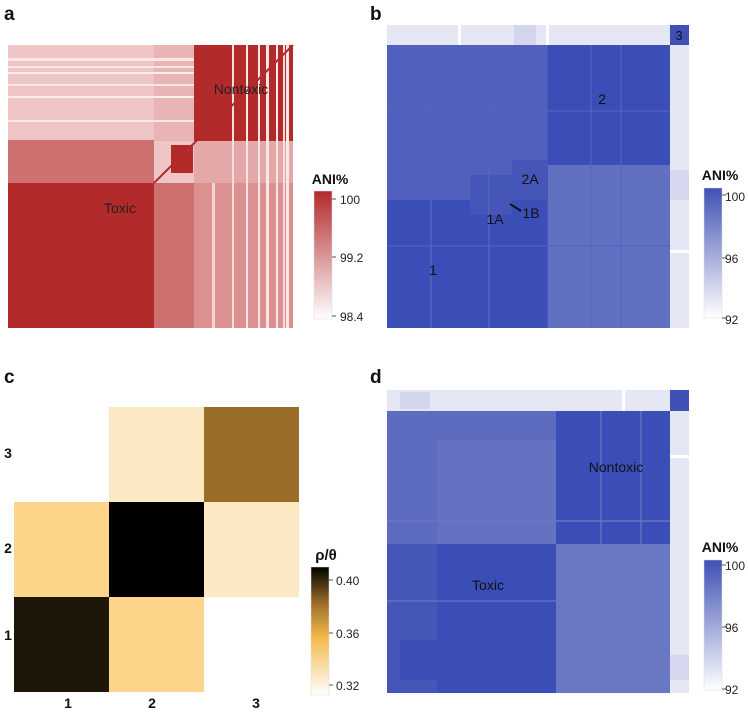 This screenshot has height=716, width=748. Describe the element at coordinates (251, 549) in the screenshot. I see `heatmap-cell-r2-c3` at that location.